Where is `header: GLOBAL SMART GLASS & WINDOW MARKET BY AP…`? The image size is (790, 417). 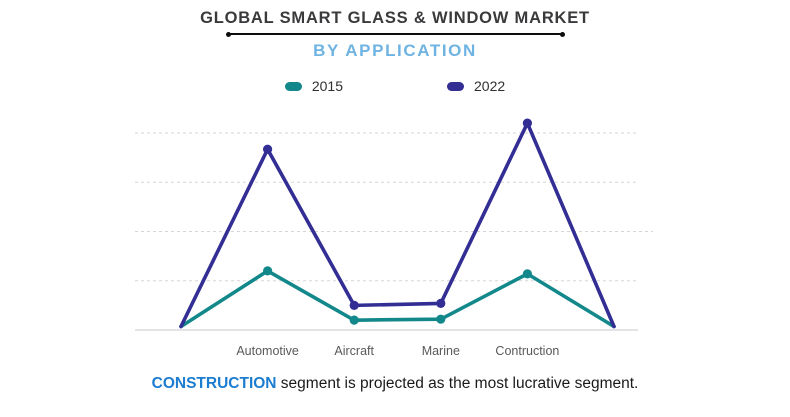 header: GLOBAL SMART GLASS & WINDOW MARKET BY AP… is located at coordinates (395, 35).